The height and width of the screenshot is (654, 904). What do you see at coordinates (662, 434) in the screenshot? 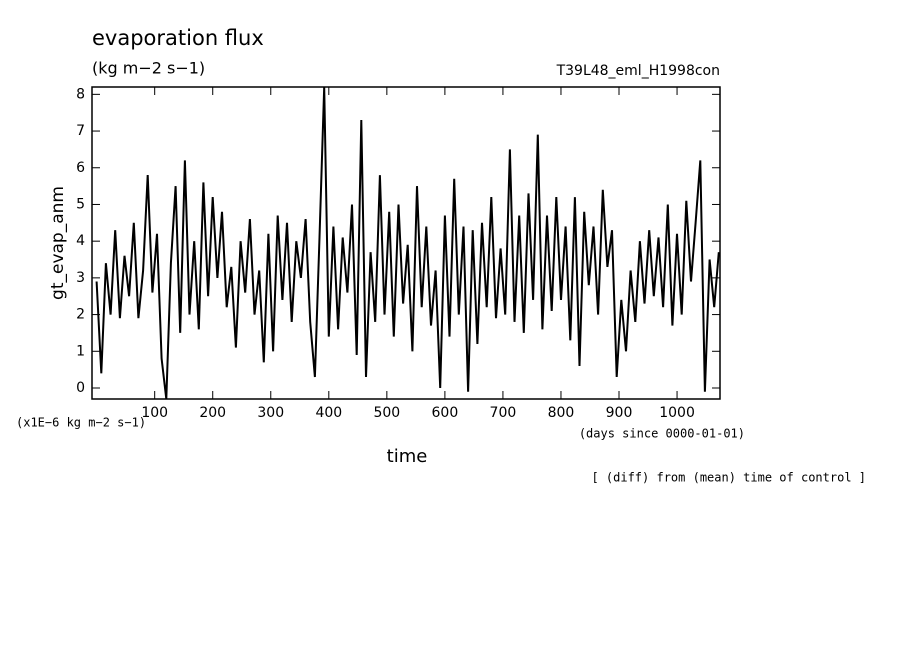
I see `x-unit-label: (days since 0000-01-01)` at bounding box center [662, 434].